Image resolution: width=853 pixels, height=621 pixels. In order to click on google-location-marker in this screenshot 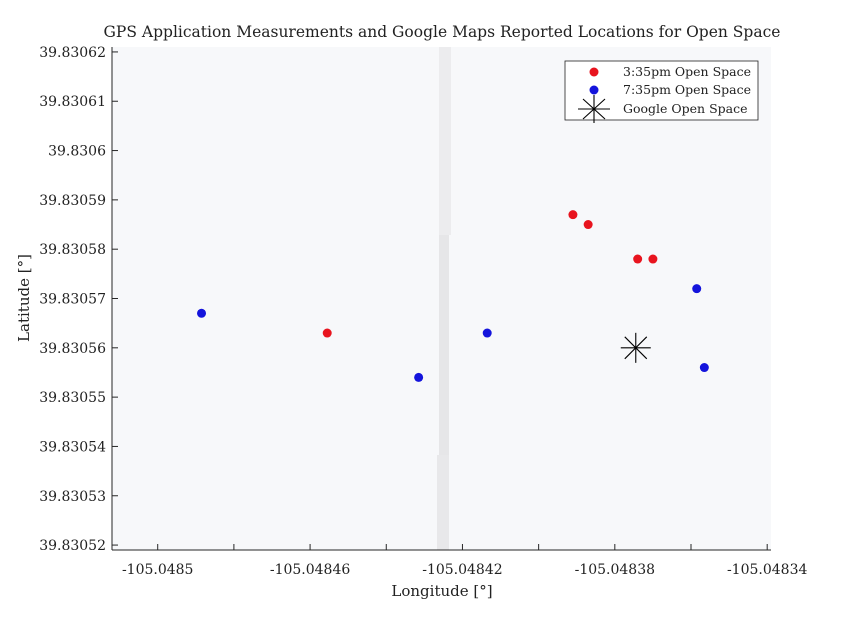, I will do `click(635, 347)`.